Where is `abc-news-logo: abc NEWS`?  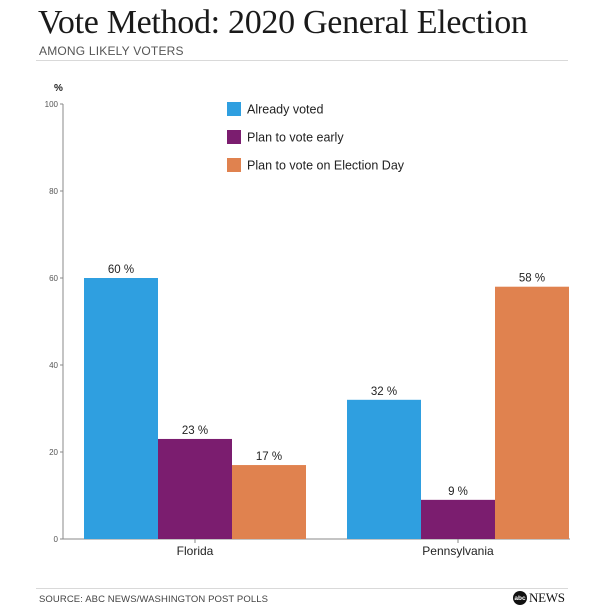 abc-news-logo: abc NEWS is located at coordinates (539, 598).